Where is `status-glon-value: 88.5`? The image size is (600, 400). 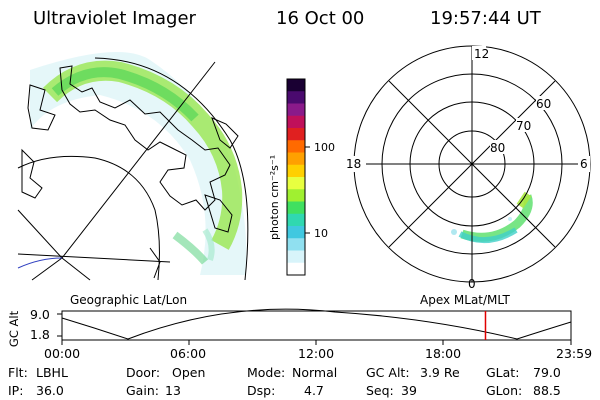
status-glon-value: 88.5 is located at coordinates (547, 390).